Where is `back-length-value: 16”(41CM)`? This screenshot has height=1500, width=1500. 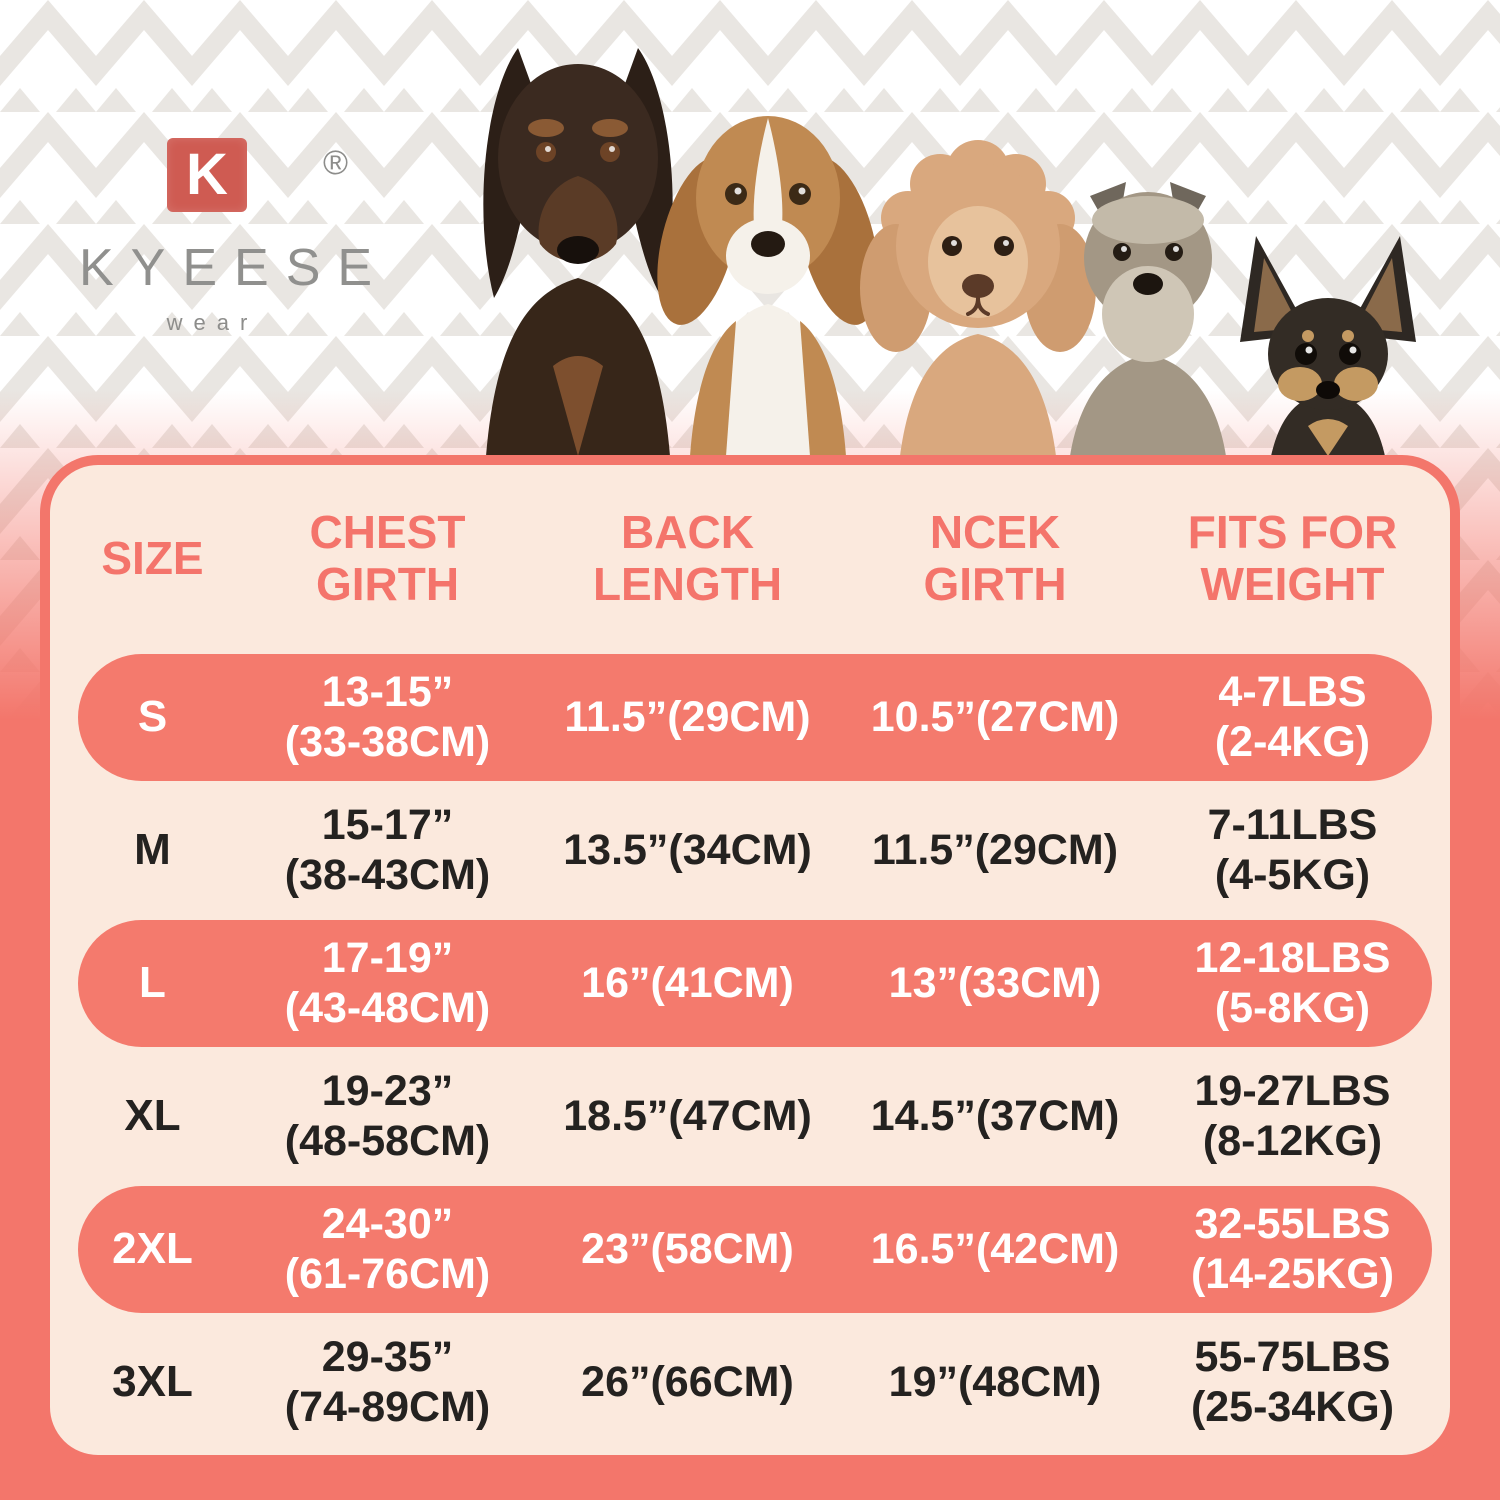 back-length-value: 16”(41CM) is located at coordinates (687, 982).